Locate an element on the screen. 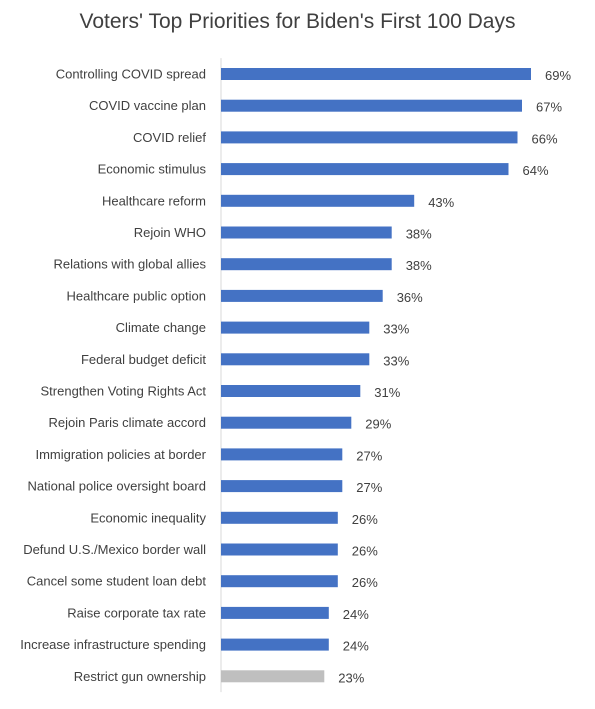 The height and width of the screenshot is (709, 595). value-label: 31% is located at coordinates (387, 392).